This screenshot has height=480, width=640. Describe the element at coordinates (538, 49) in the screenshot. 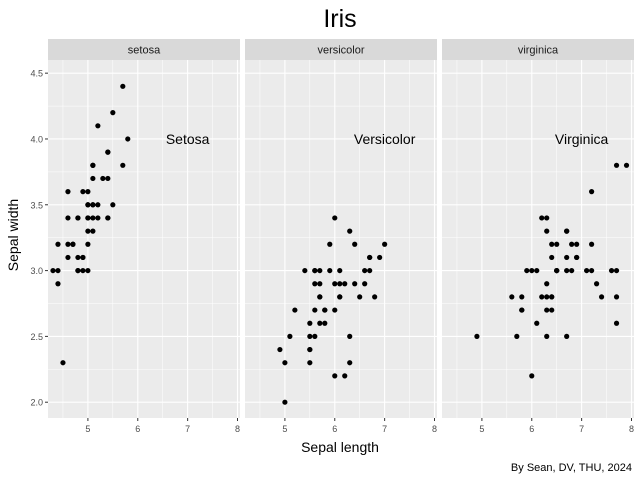

I see `facet-strip-virginica` at that location.